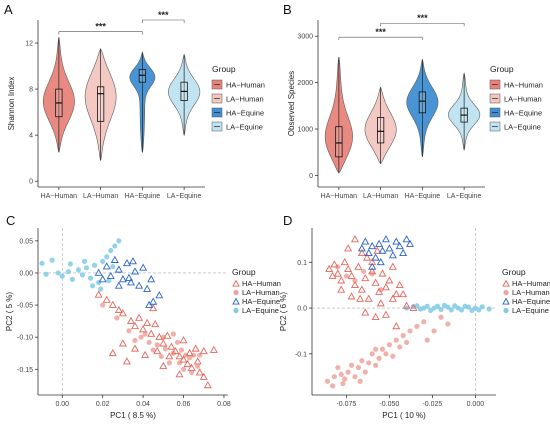  I want to click on x-tick-label: 0.02, so click(103, 404).